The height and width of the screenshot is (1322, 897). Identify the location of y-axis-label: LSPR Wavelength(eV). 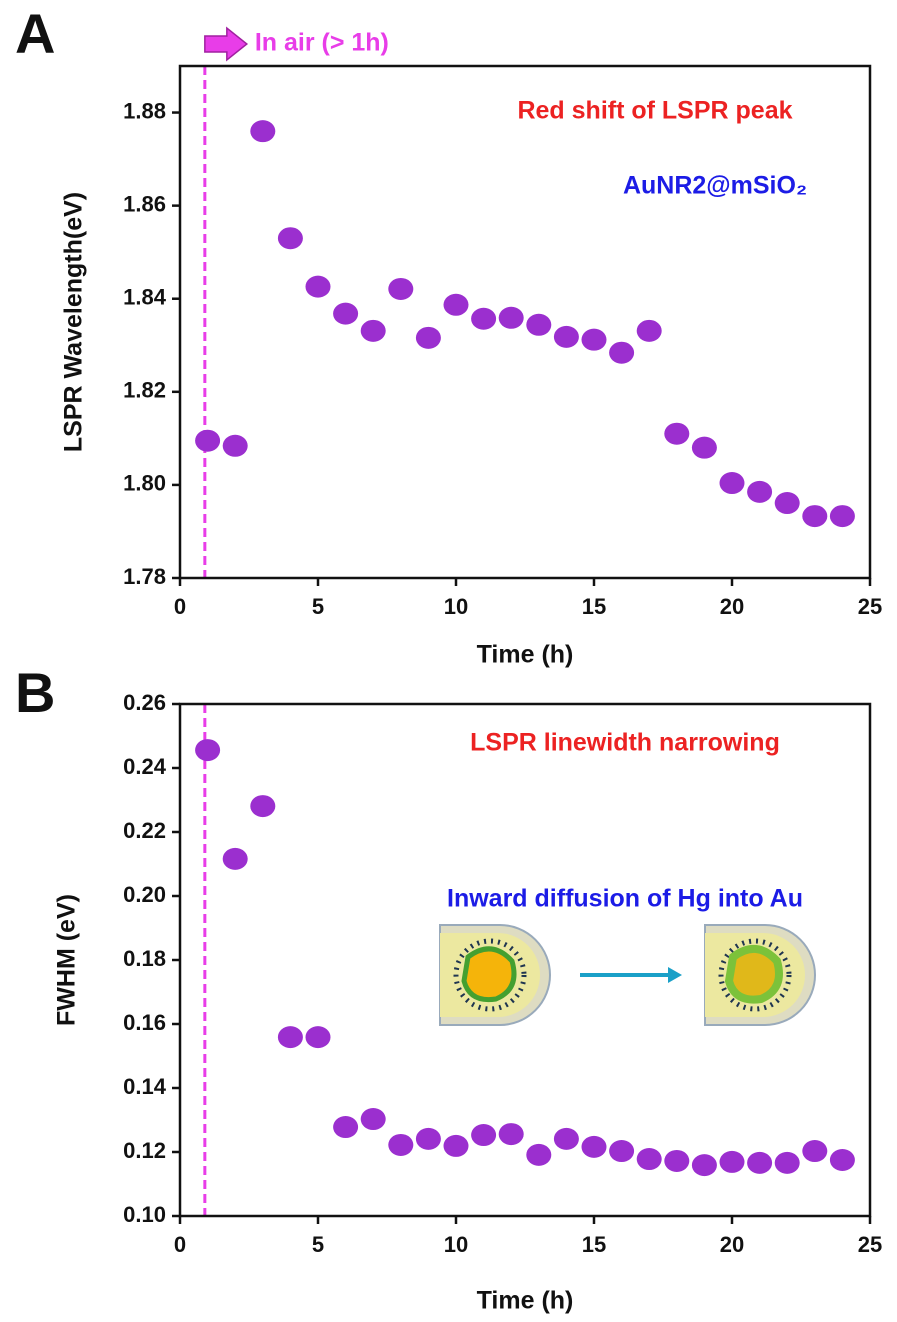
(74, 322).